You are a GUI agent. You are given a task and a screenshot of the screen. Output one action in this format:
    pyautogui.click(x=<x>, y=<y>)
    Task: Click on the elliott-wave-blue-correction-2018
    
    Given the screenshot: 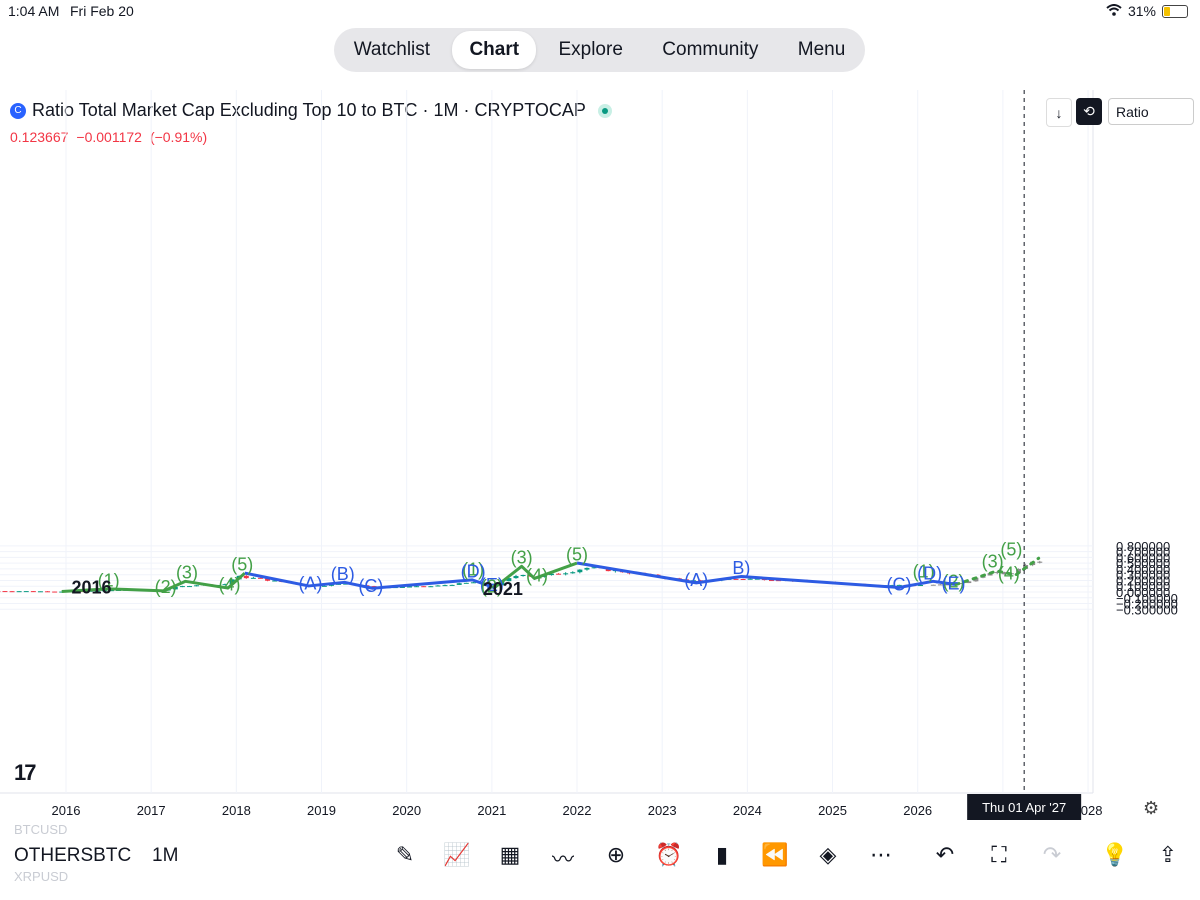 What is the action you would take?
    pyautogui.click(x=369, y=580)
    